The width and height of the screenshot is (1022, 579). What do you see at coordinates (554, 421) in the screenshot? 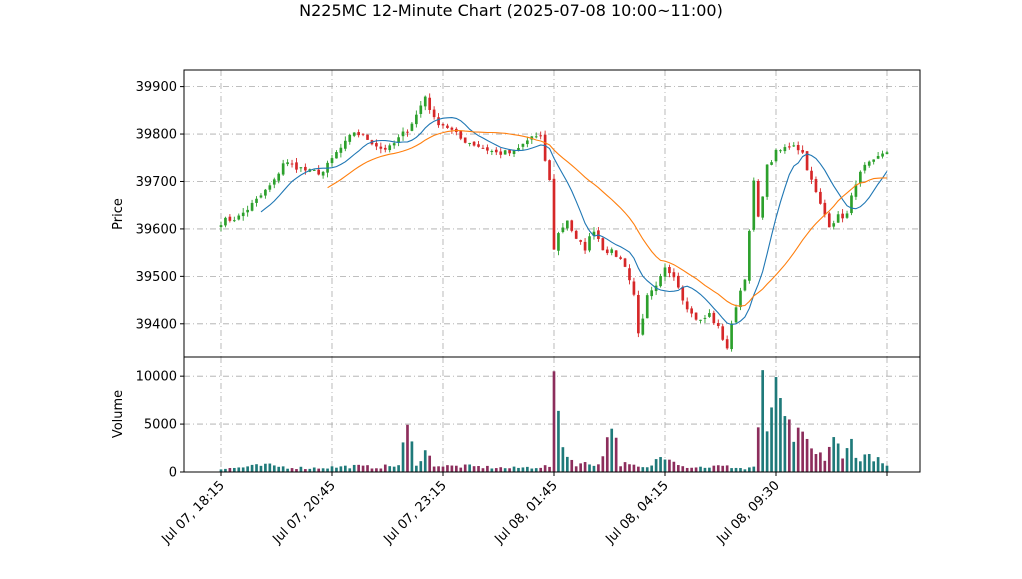
I see `volume-bars` at bounding box center [554, 421].